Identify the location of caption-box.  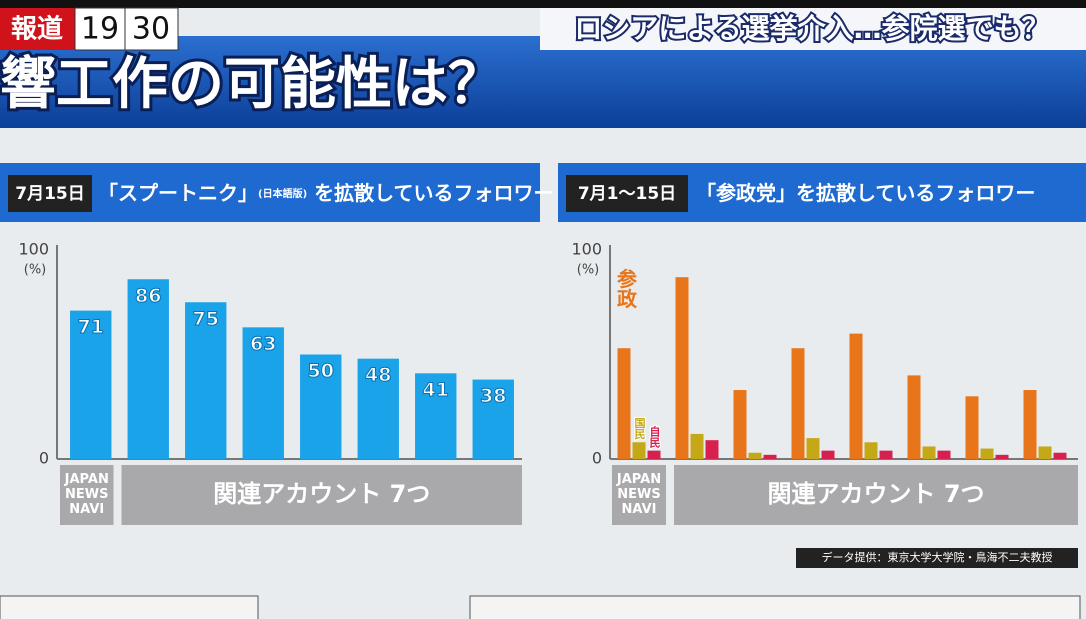
(813, 29).